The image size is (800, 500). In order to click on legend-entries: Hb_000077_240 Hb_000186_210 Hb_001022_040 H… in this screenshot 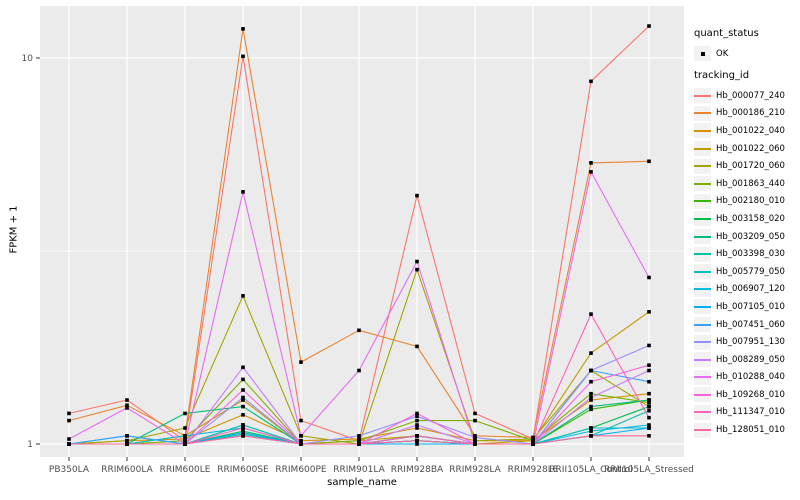, I will do `click(739, 263)`.